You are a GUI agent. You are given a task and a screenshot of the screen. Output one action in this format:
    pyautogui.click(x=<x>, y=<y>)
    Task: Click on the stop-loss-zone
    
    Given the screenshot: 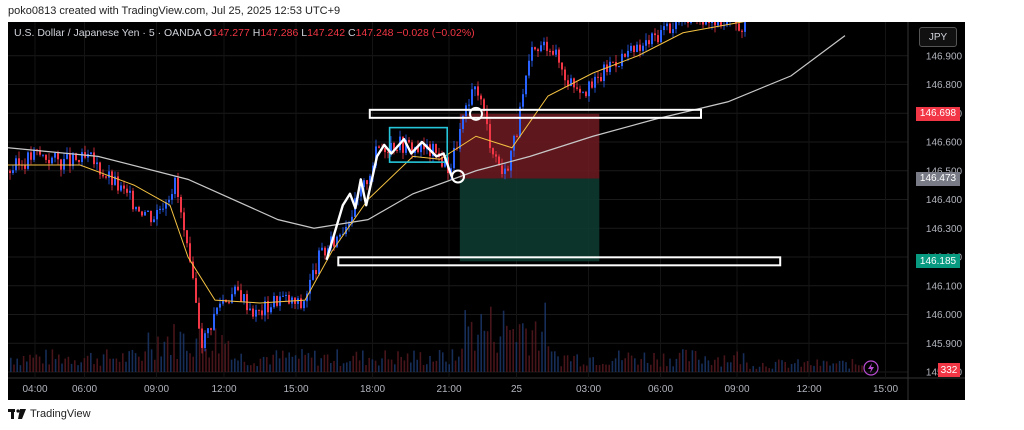 What is the action you would take?
    pyautogui.click(x=529, y=146)
    